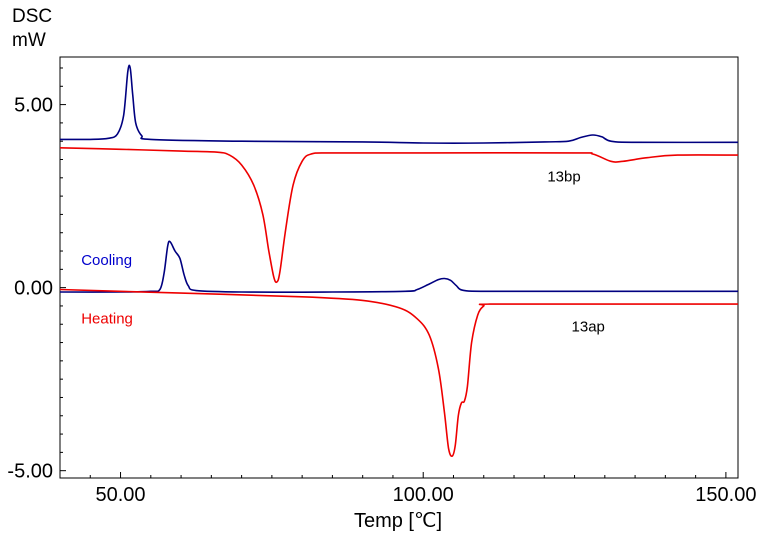 Image resolution: width=757 pixels, height=534 pixels. I want to click on y-tick-label: -5.00, so click(30, 472).